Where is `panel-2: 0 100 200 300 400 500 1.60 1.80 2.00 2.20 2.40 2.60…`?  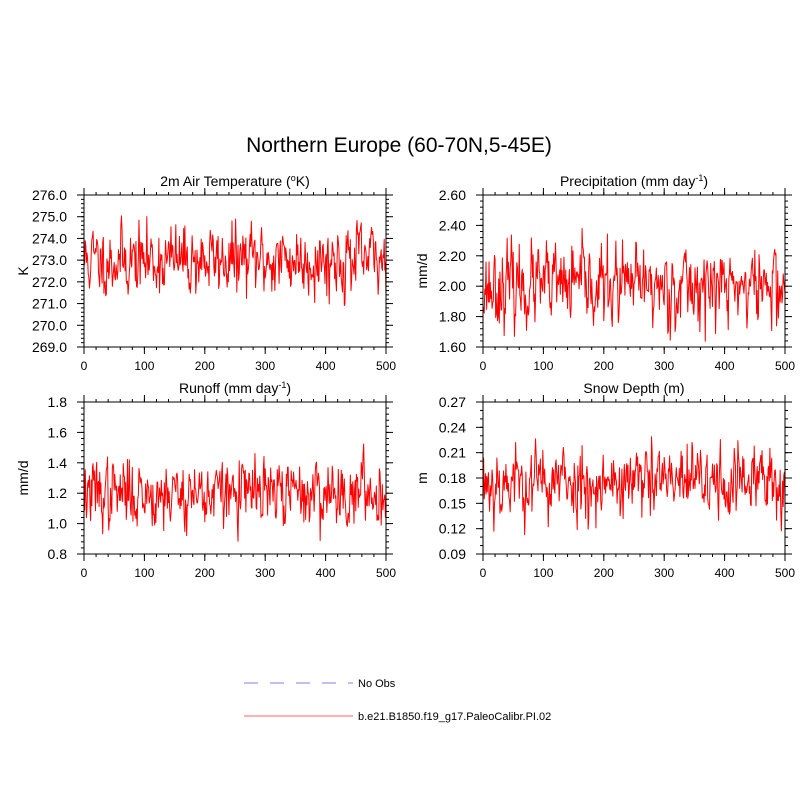 panel-2: 0 100 200 300 400 500 1.60 1.80 2.00 2.20 2.40 2.60… is located at coordinates (604, 273).